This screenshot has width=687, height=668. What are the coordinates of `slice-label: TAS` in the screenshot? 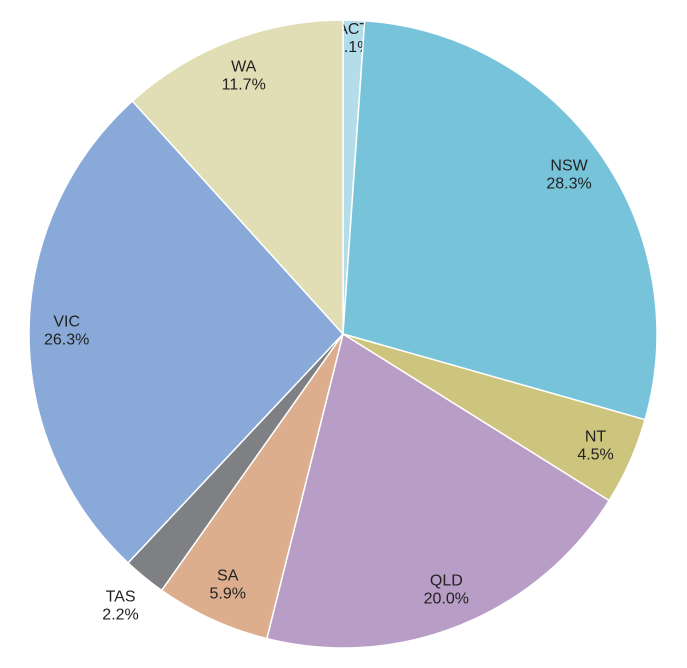 It's located at (121, 597).